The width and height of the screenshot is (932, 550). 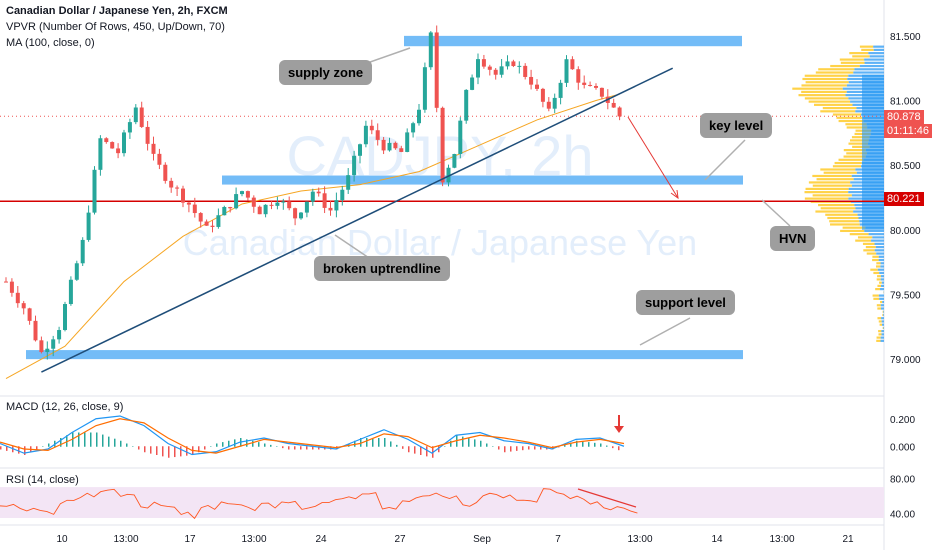 What do you see at coordinates (776, 213) in the screenshot?
I see `callout-pointer` at bounding box center [776, 213].